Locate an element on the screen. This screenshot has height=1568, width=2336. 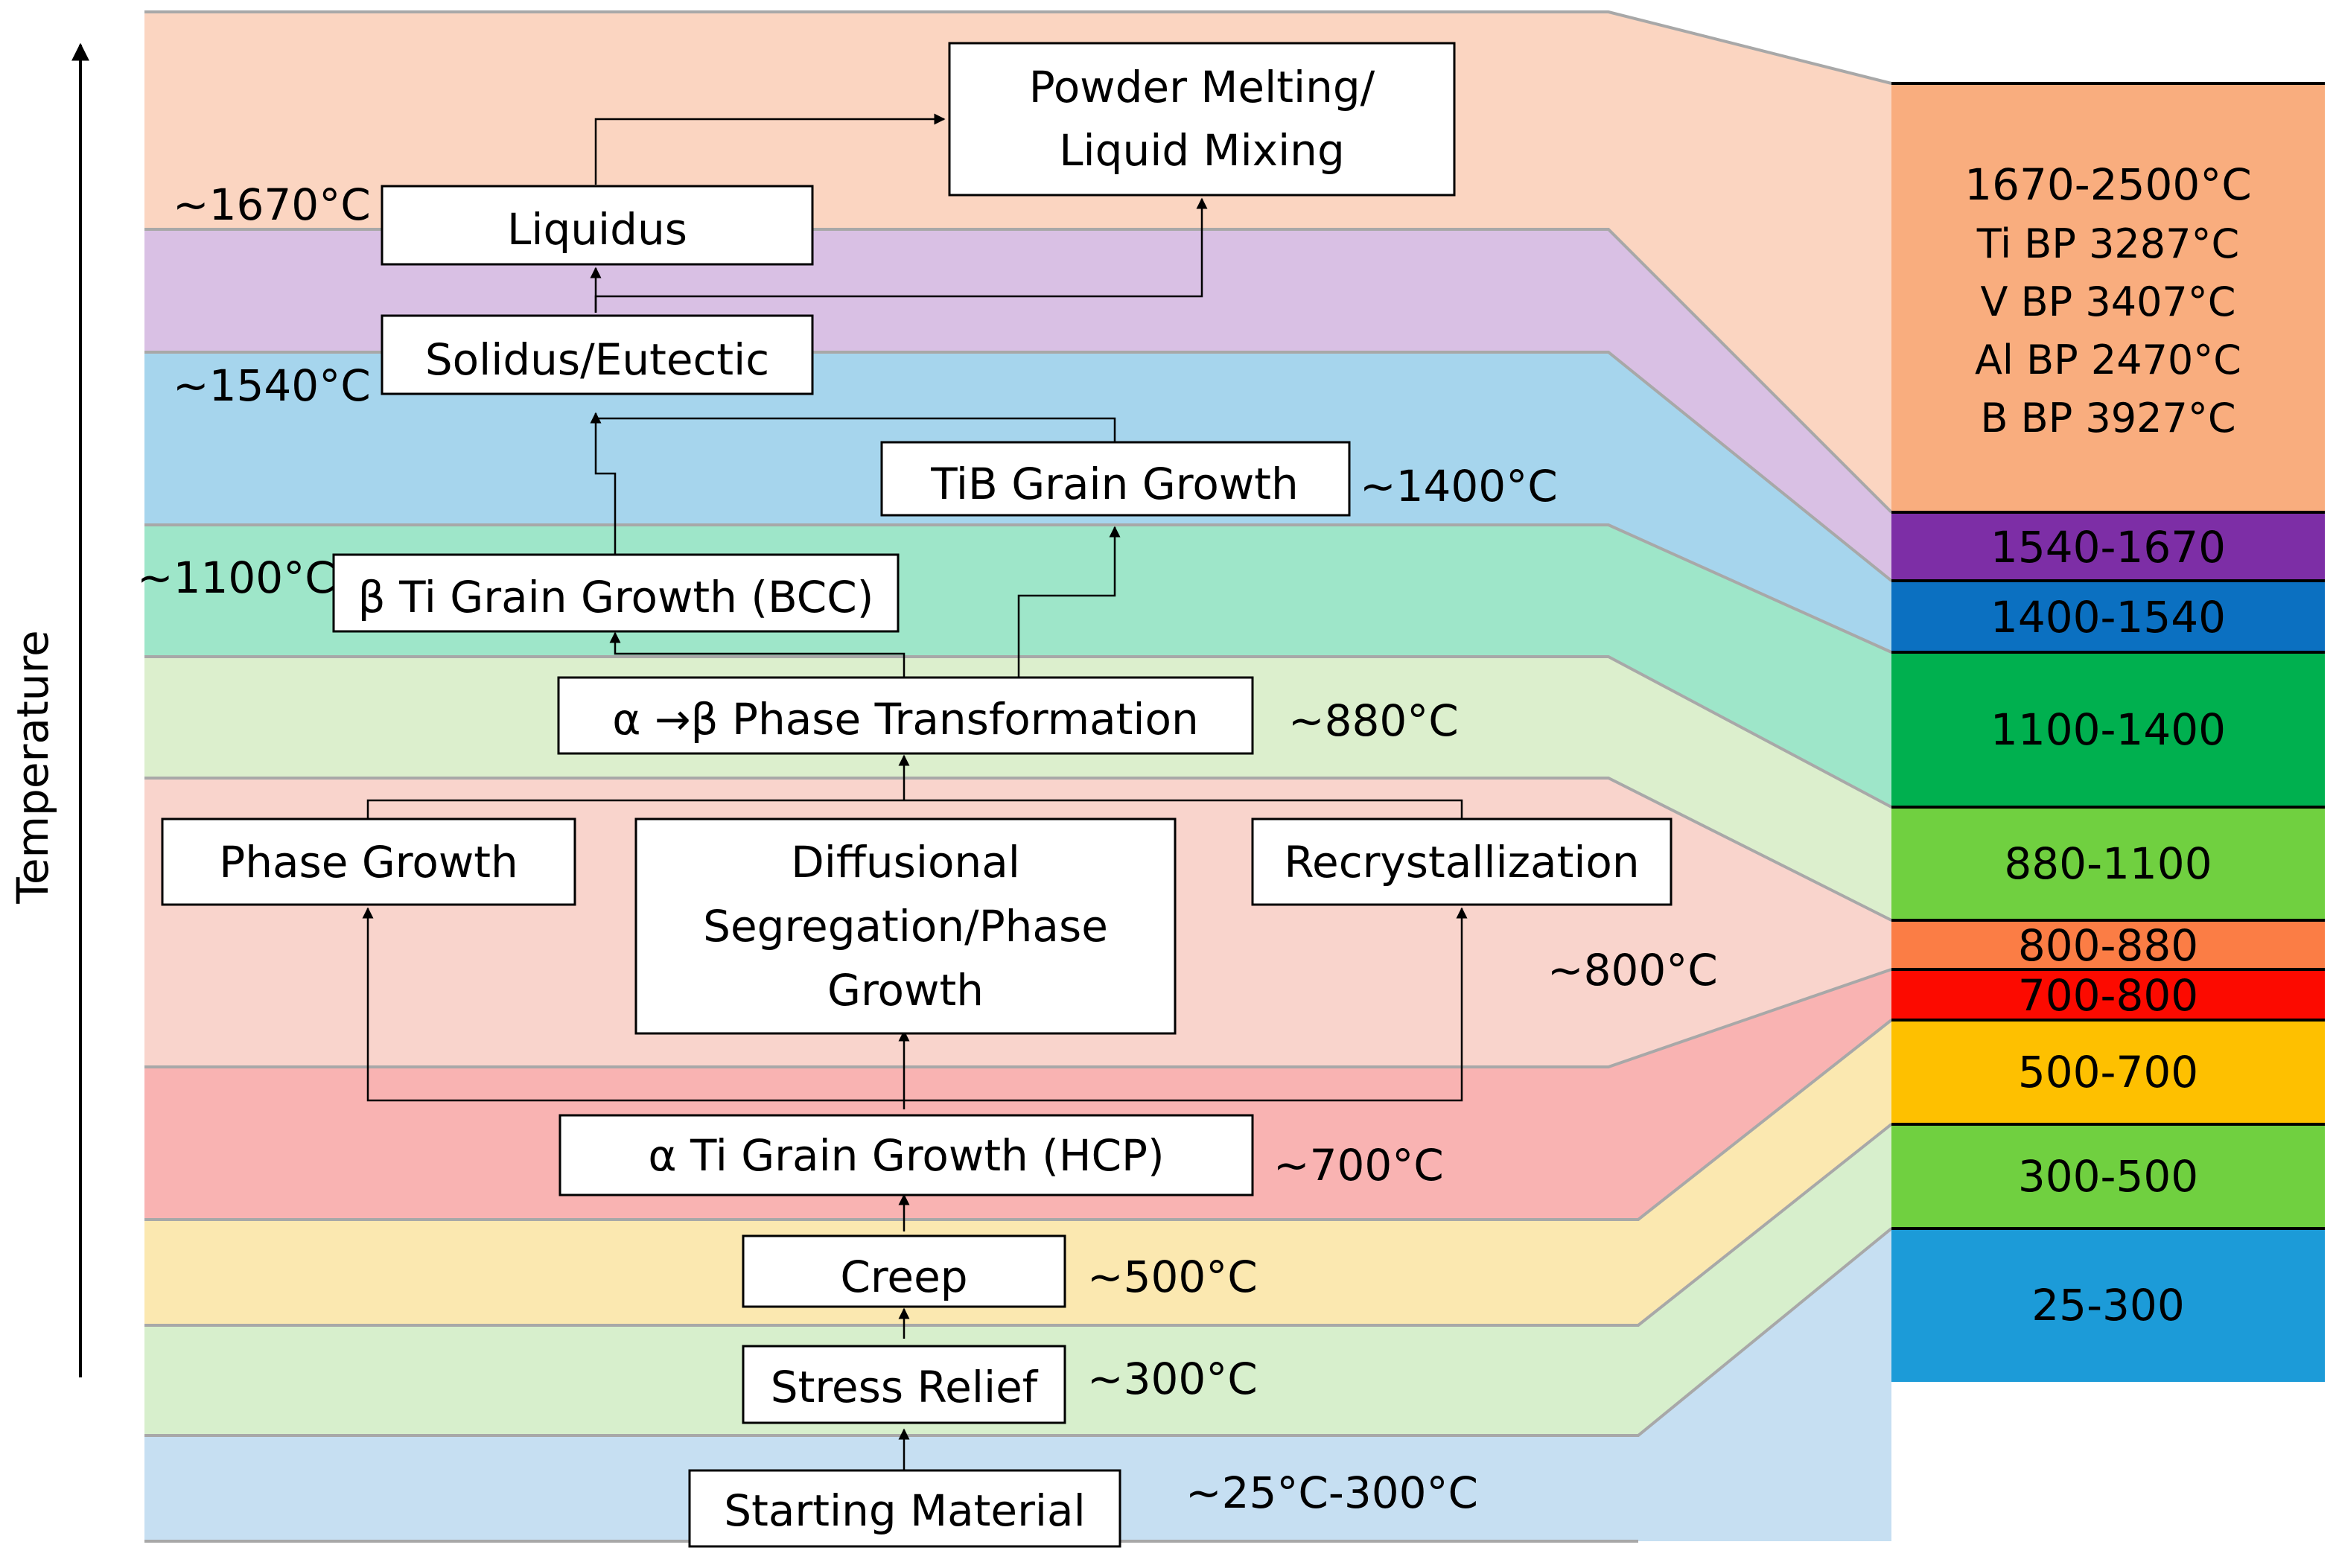
legend-top-line-2: V BP 3407°C is located at coordinates (2107, 301).